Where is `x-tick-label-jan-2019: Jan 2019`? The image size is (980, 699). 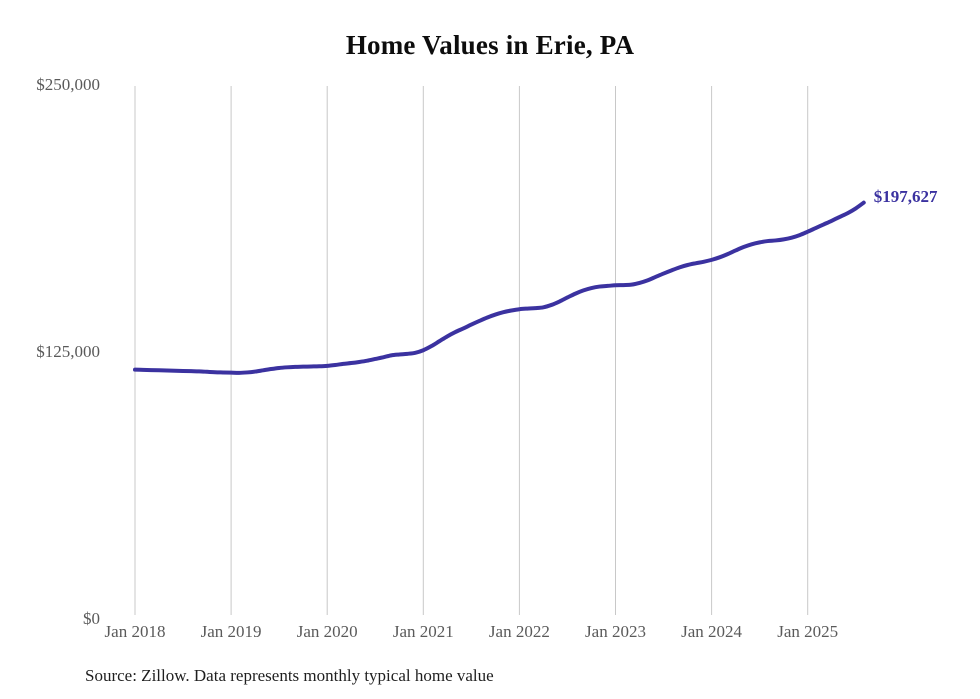
x-tick-label-jan-2019: Jan 2019 is located at coordinates (231, 631).